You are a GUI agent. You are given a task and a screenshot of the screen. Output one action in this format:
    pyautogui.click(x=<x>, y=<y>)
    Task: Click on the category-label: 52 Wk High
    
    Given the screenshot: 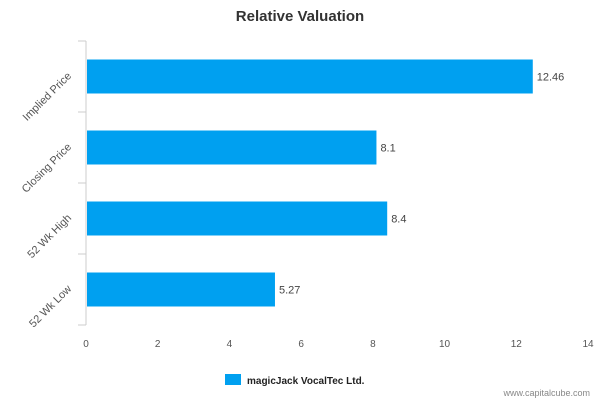 What is the action you would take?
    pyautogui.click(x=49, y=236)
    